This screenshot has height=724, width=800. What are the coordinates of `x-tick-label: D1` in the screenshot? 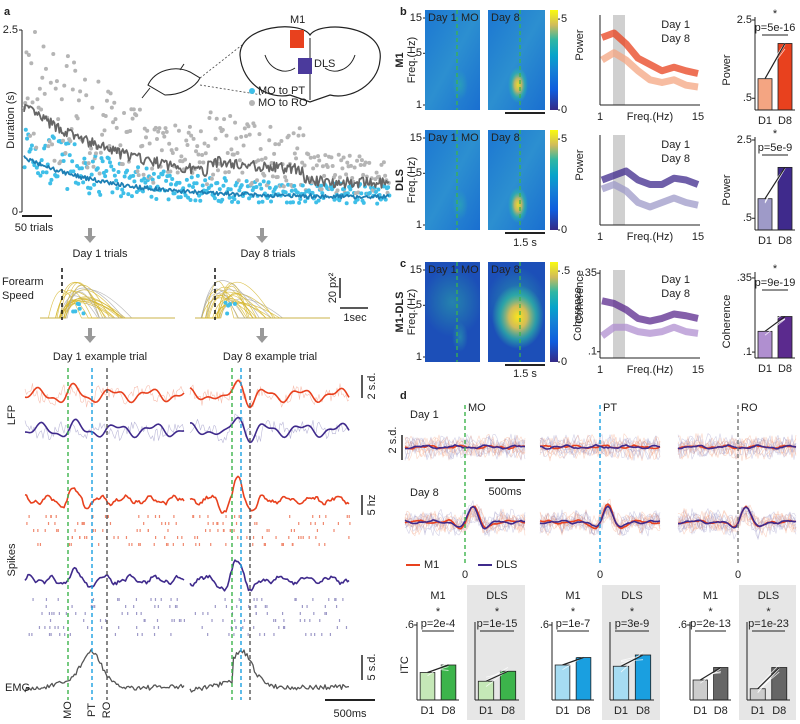 It's located at (700, 711).